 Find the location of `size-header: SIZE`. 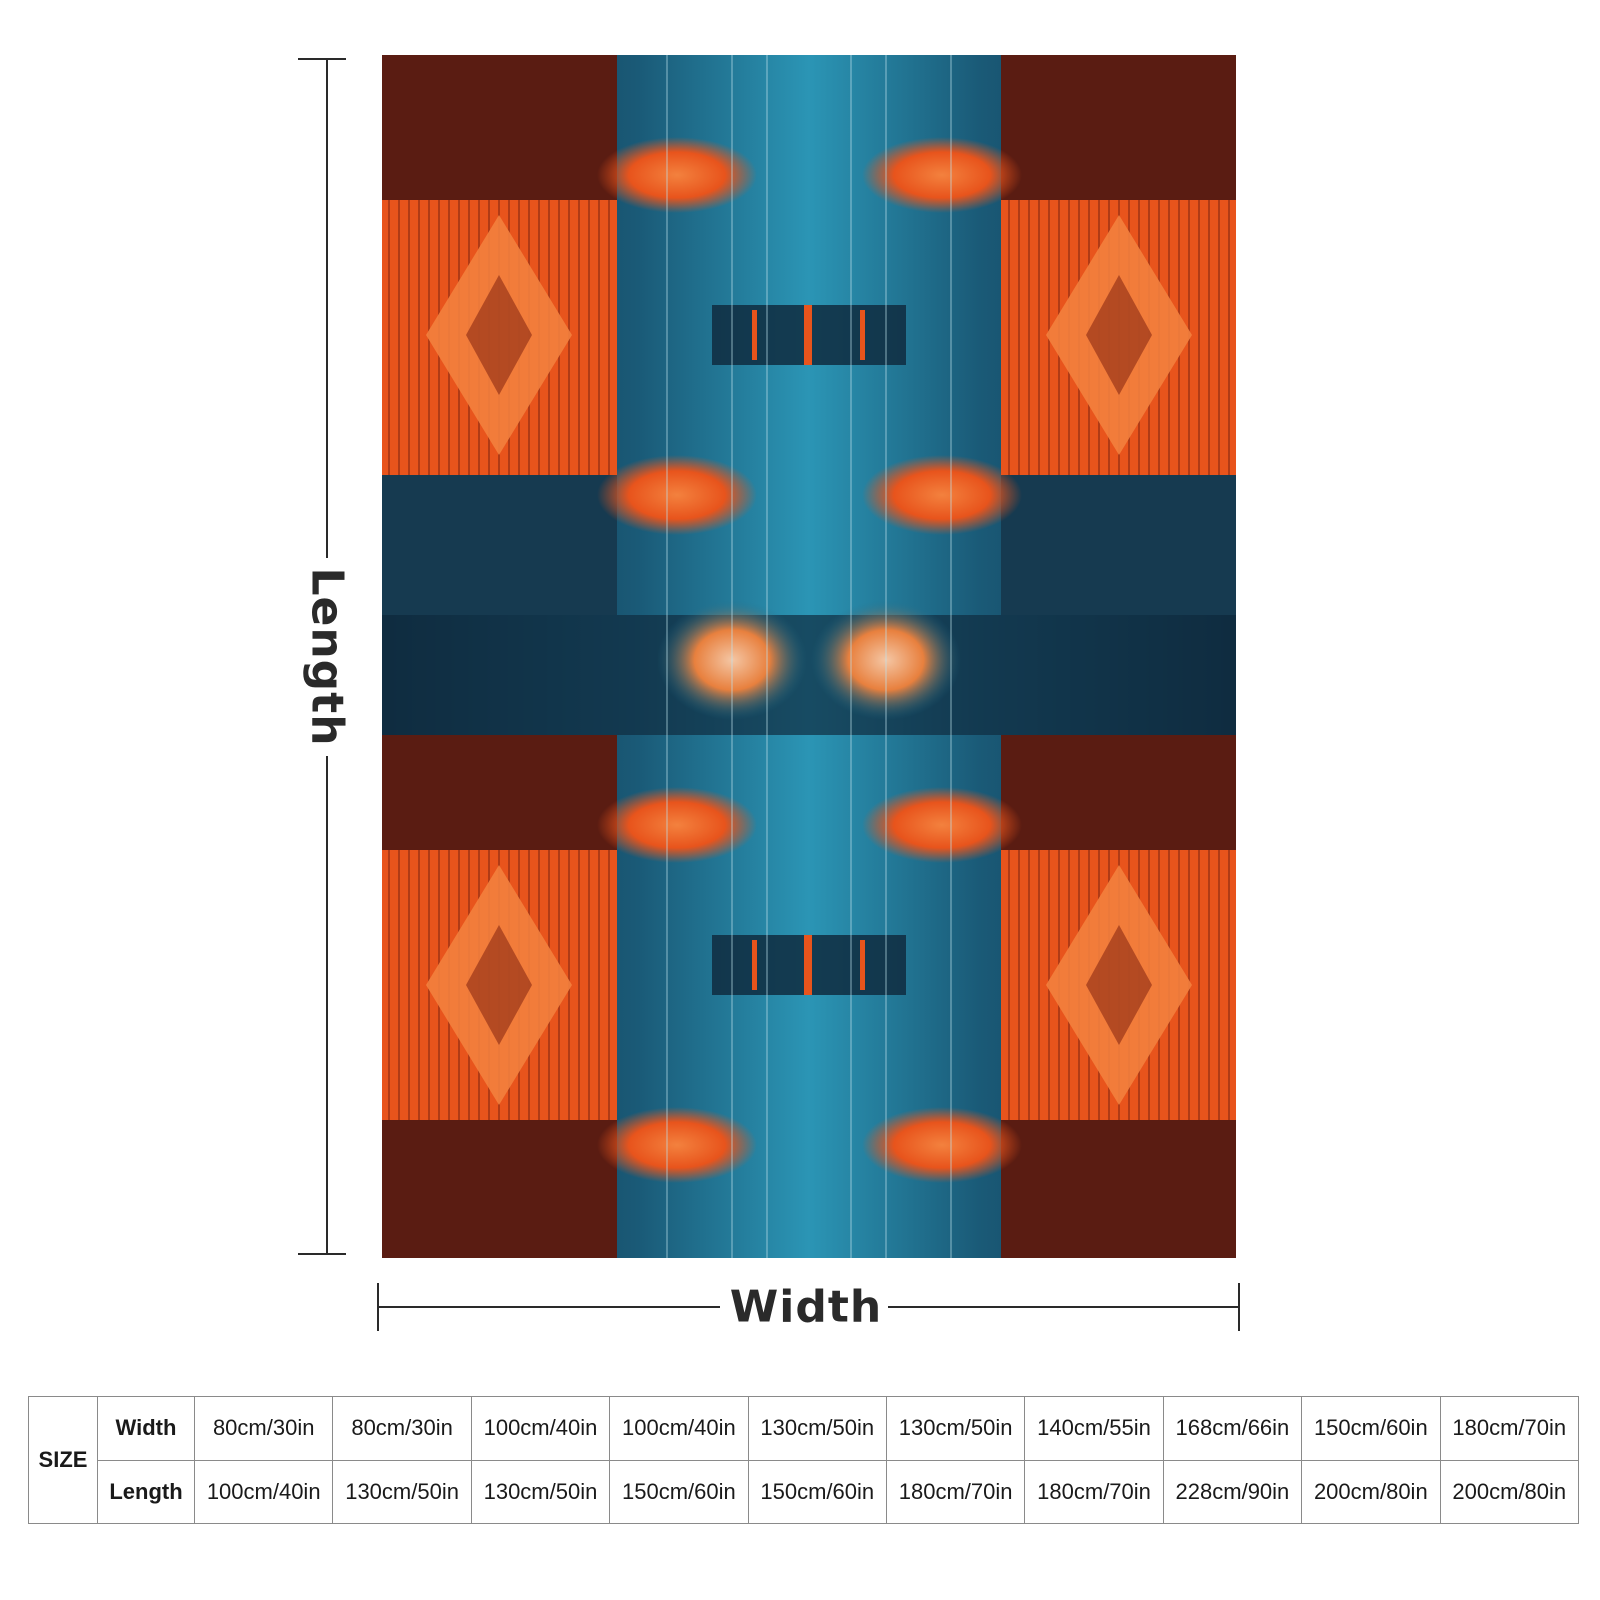

size-header: SIZE is located at coordinates (63, 1460).